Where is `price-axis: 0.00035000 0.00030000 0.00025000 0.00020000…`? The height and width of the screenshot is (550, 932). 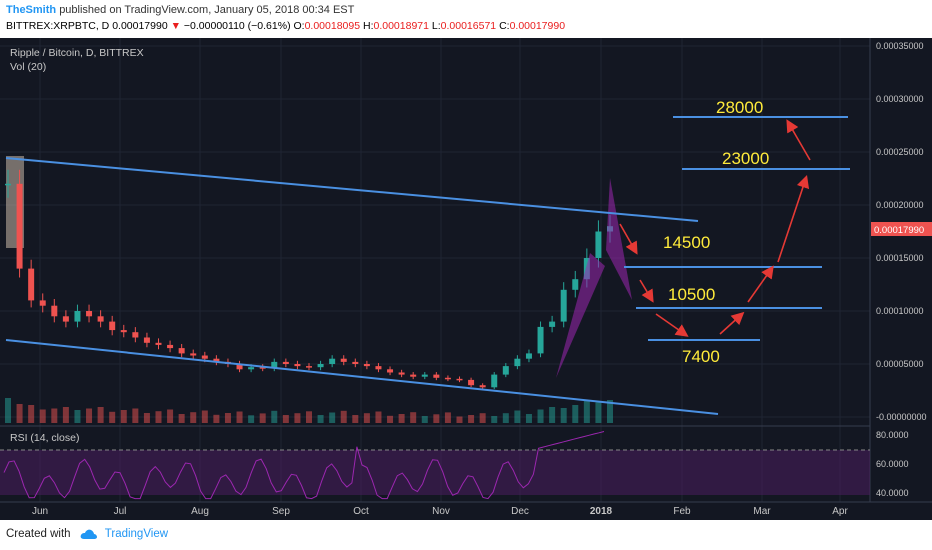 price-axis: 0.00035000 0.00030000 0.00025000 0.00020000… is located at coordinates (901, 231).